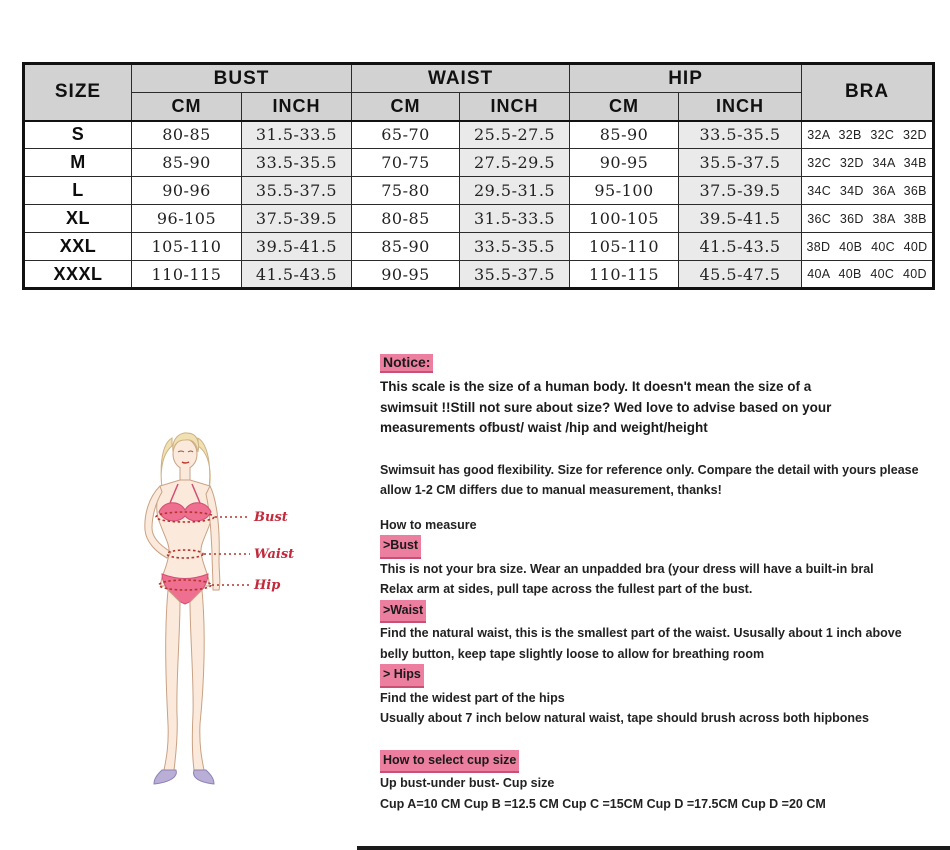 The width and height of the screenshot is (950, 850). What do you see at coordinates (185, 517) in the screenshot?
I see `bust-measure-line` at bounding box center [185, 517].